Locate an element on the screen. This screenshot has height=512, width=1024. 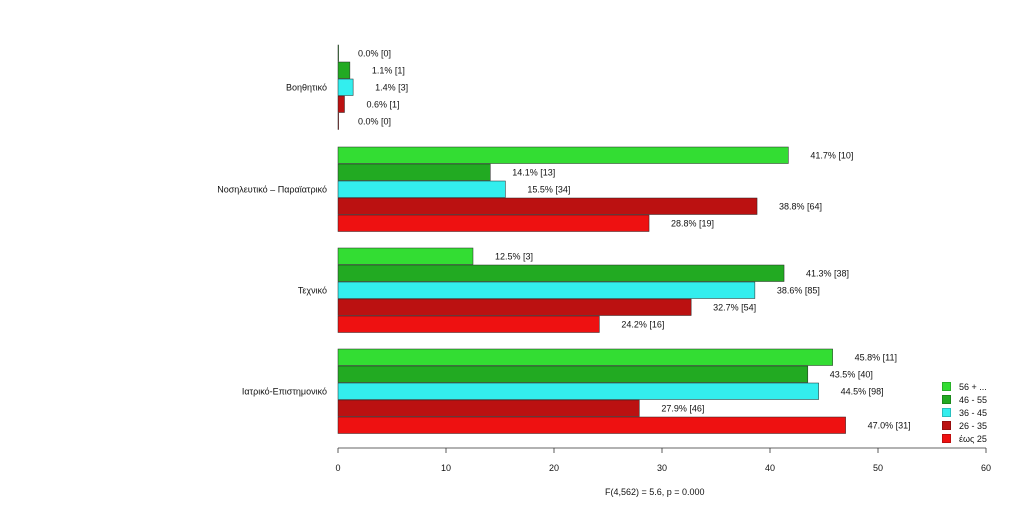
category-label: Βοηθητικό is located at coordinates (306, 88).